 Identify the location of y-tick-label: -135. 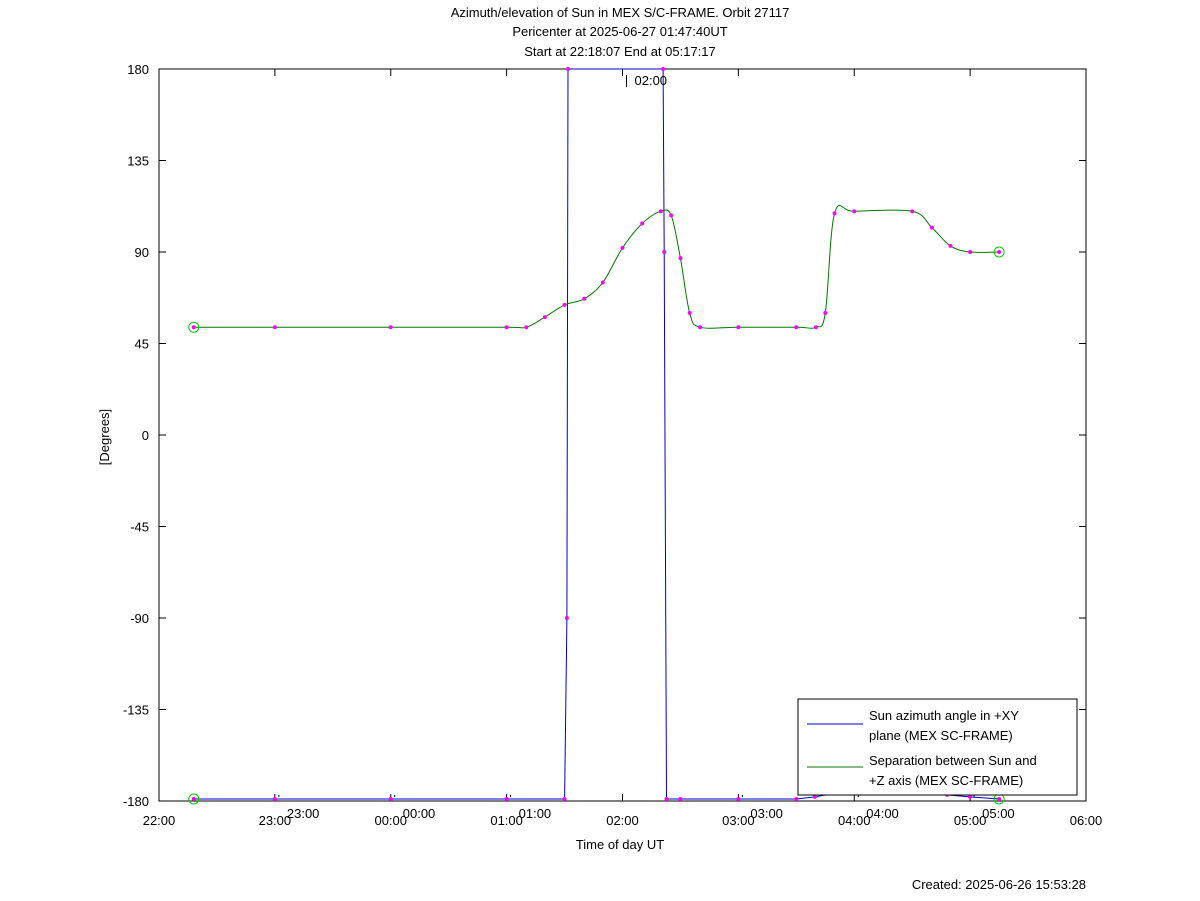
(136, 710).